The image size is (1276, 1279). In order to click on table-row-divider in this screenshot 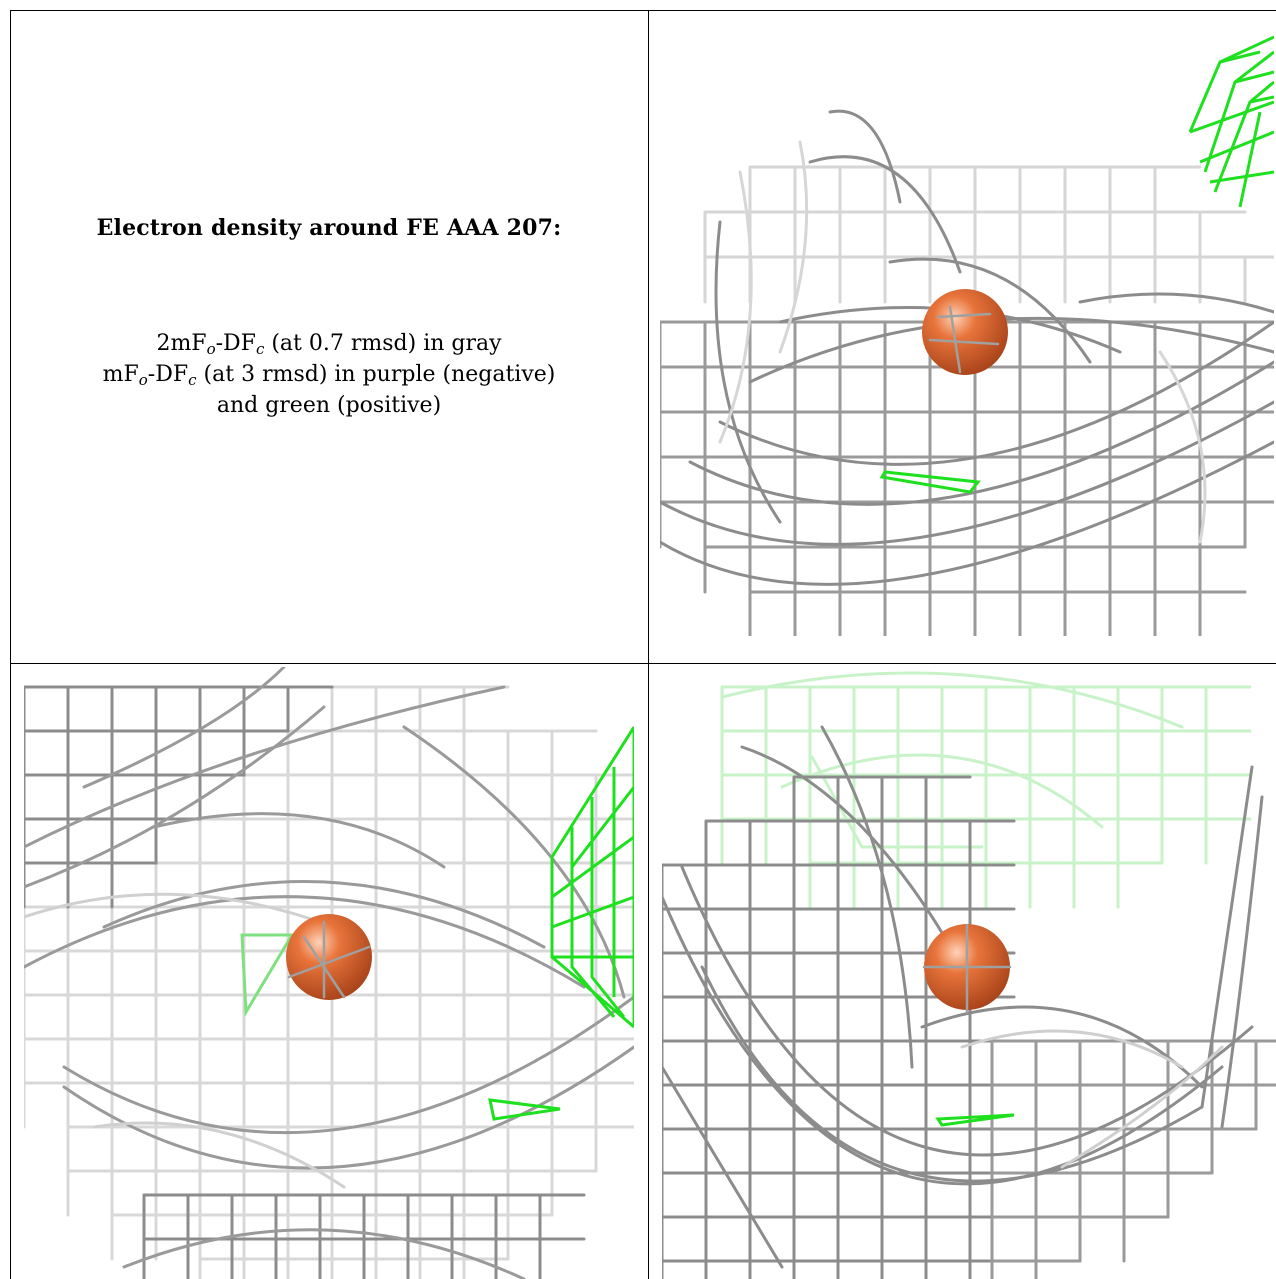, I will do `click(643, 663)`.